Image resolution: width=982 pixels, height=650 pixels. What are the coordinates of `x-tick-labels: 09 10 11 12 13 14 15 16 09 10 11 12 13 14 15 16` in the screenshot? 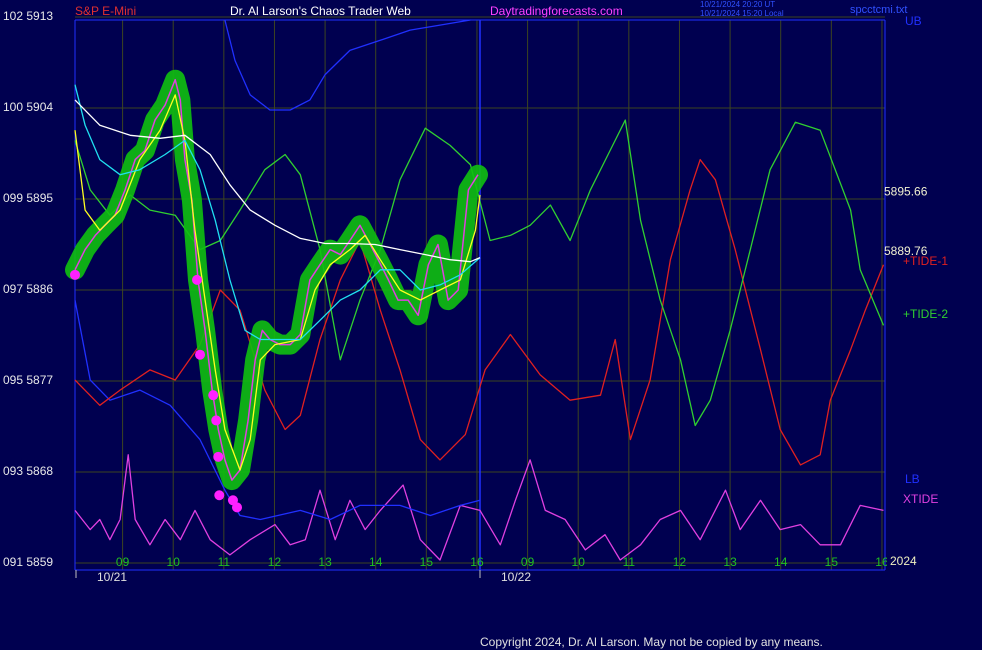 It's located at (502, 562).